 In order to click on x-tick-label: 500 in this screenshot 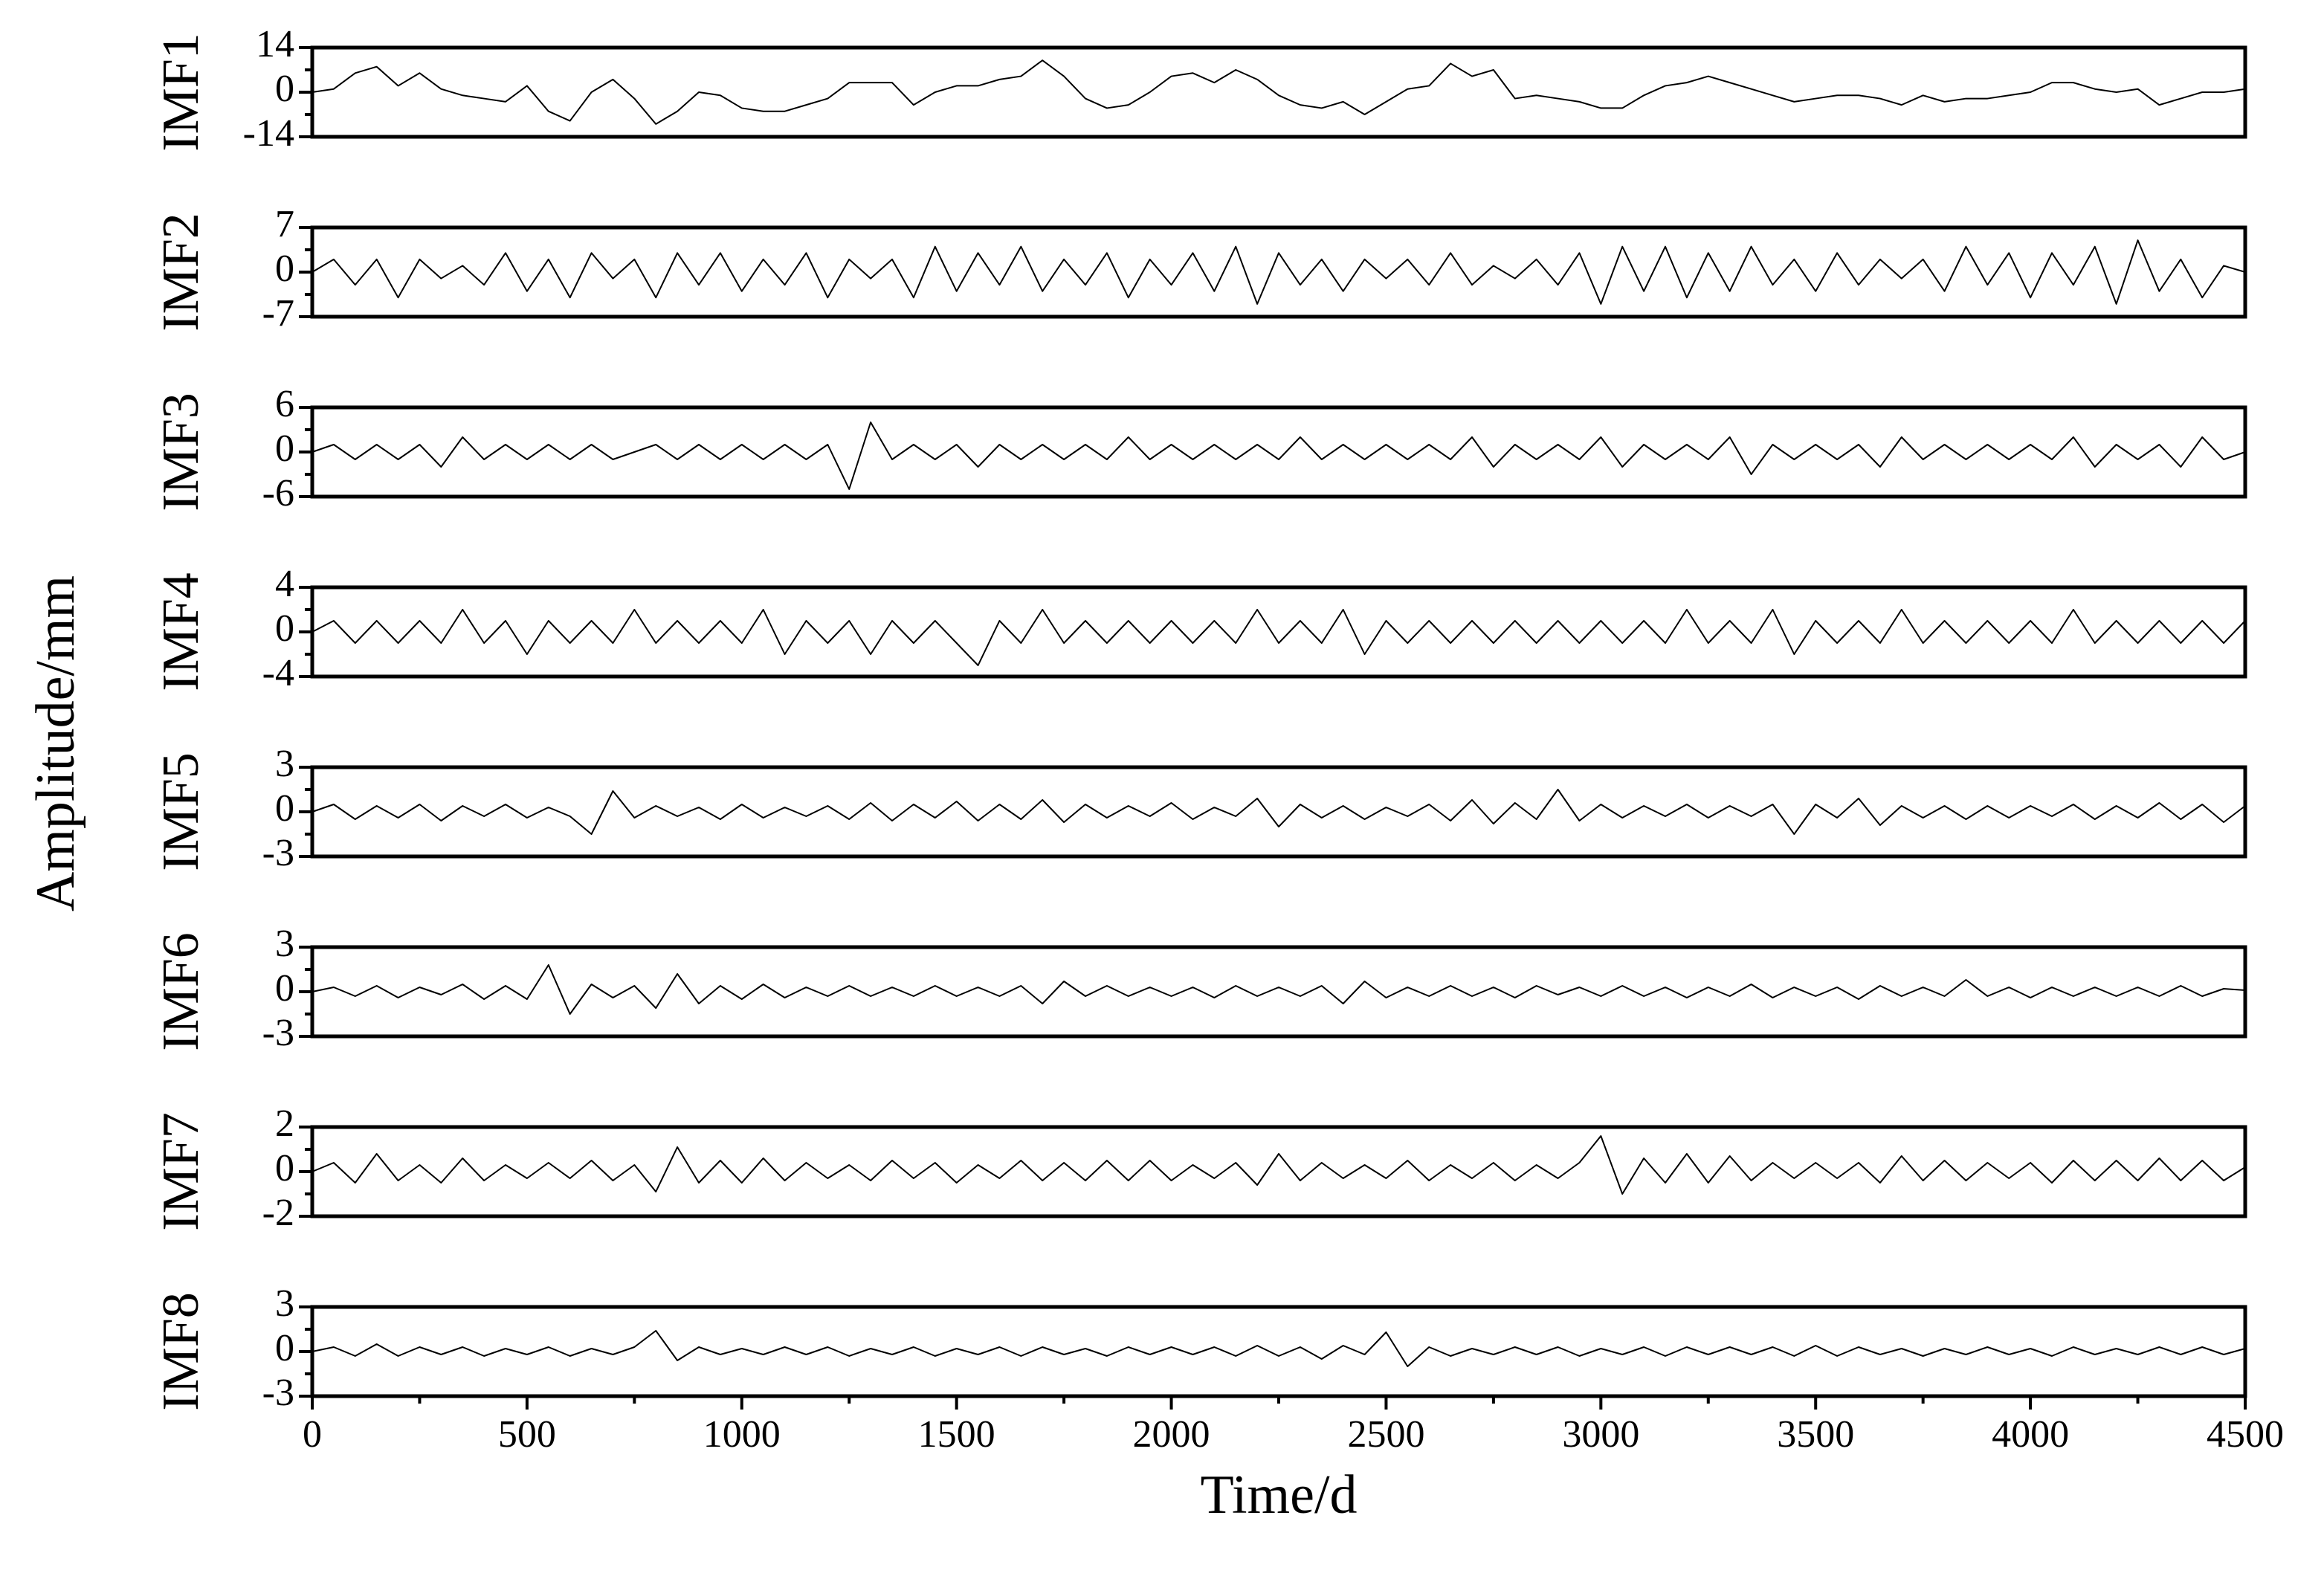, I will do `click(527, 1435)`.